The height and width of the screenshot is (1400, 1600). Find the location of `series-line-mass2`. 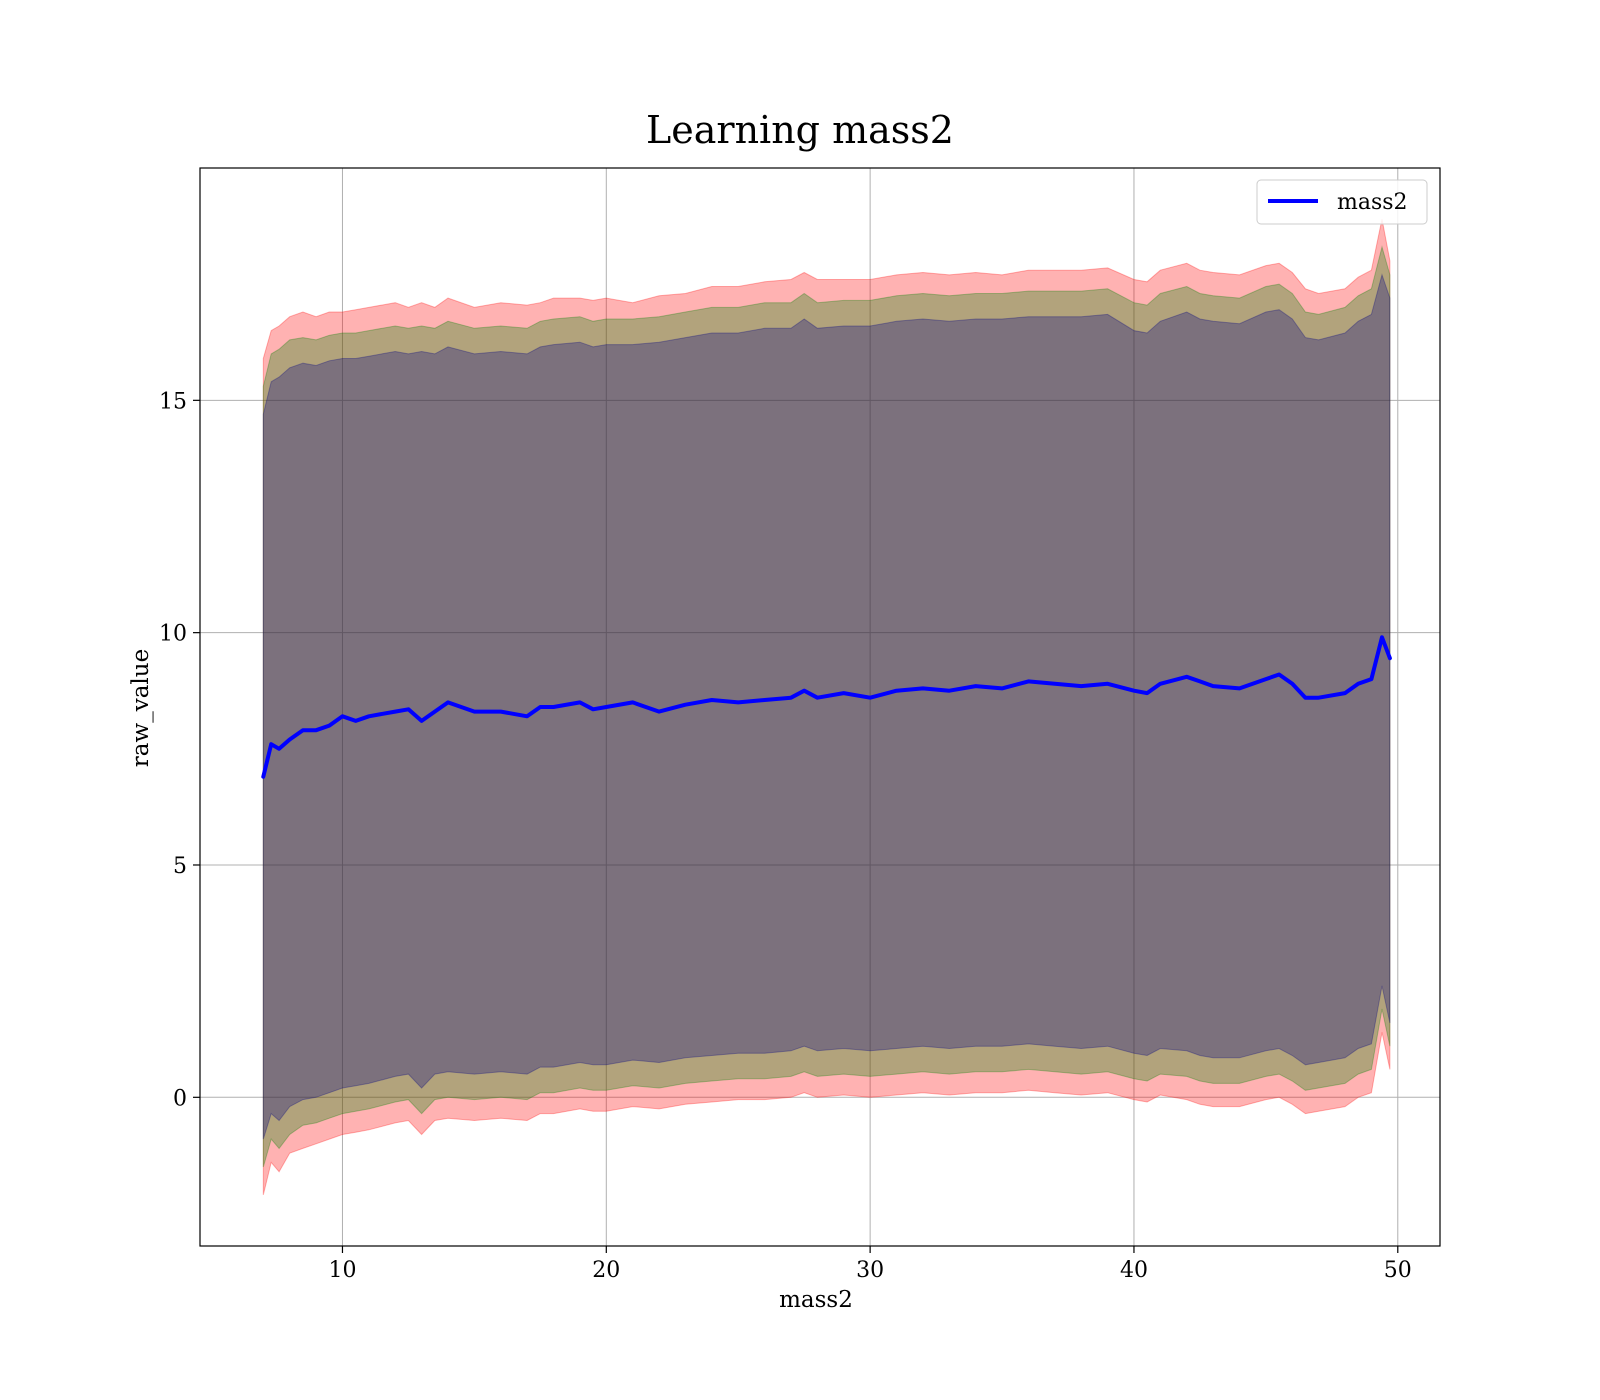

series-line-mass2 is located at coordinates (826, 707).